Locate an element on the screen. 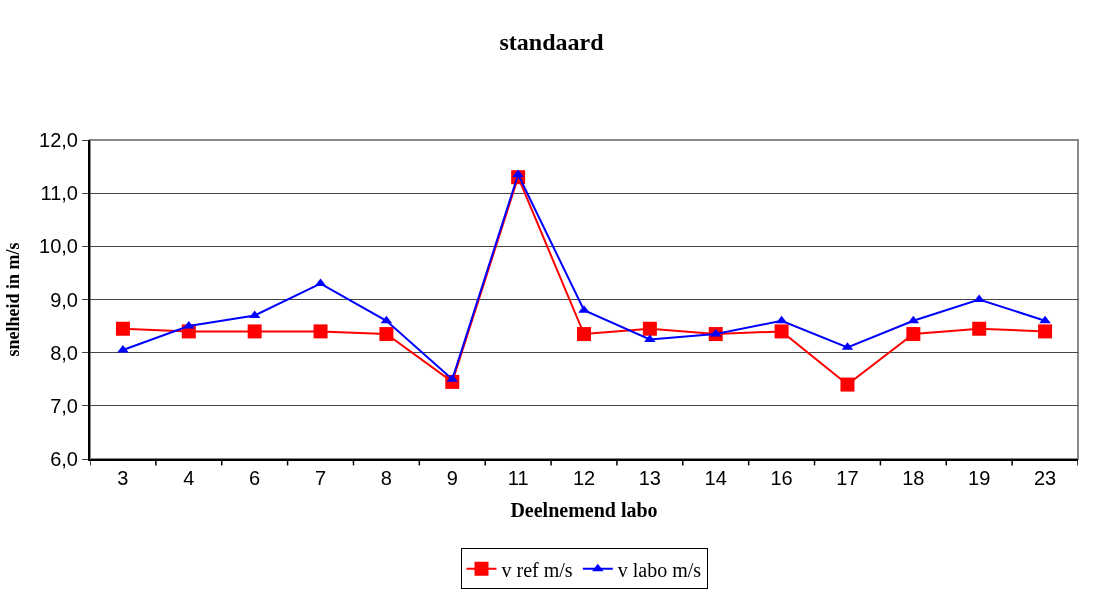 The image size is (1103, 601). y-tick-label: 11,0 is located at coordinates (59, 193).